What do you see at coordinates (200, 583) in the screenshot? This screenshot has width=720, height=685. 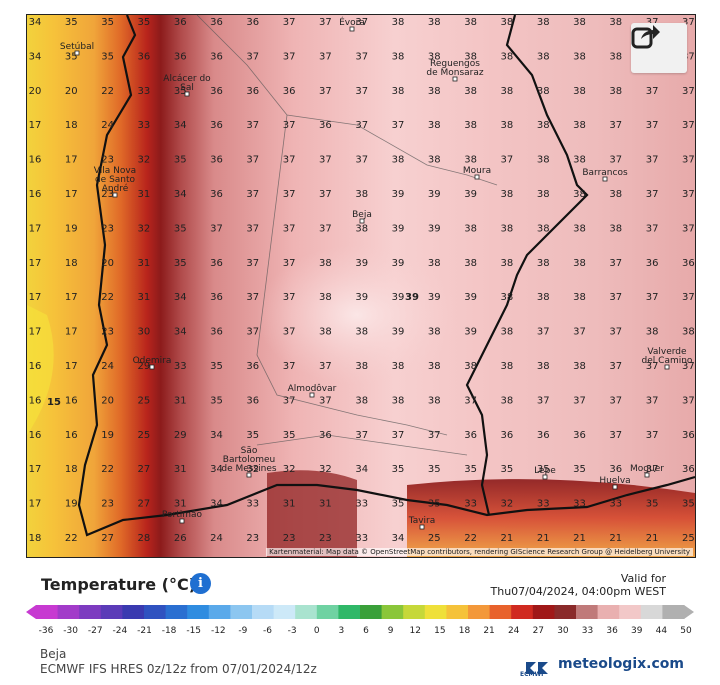 I see `info-icon: i` at bounding box center [200, 583].